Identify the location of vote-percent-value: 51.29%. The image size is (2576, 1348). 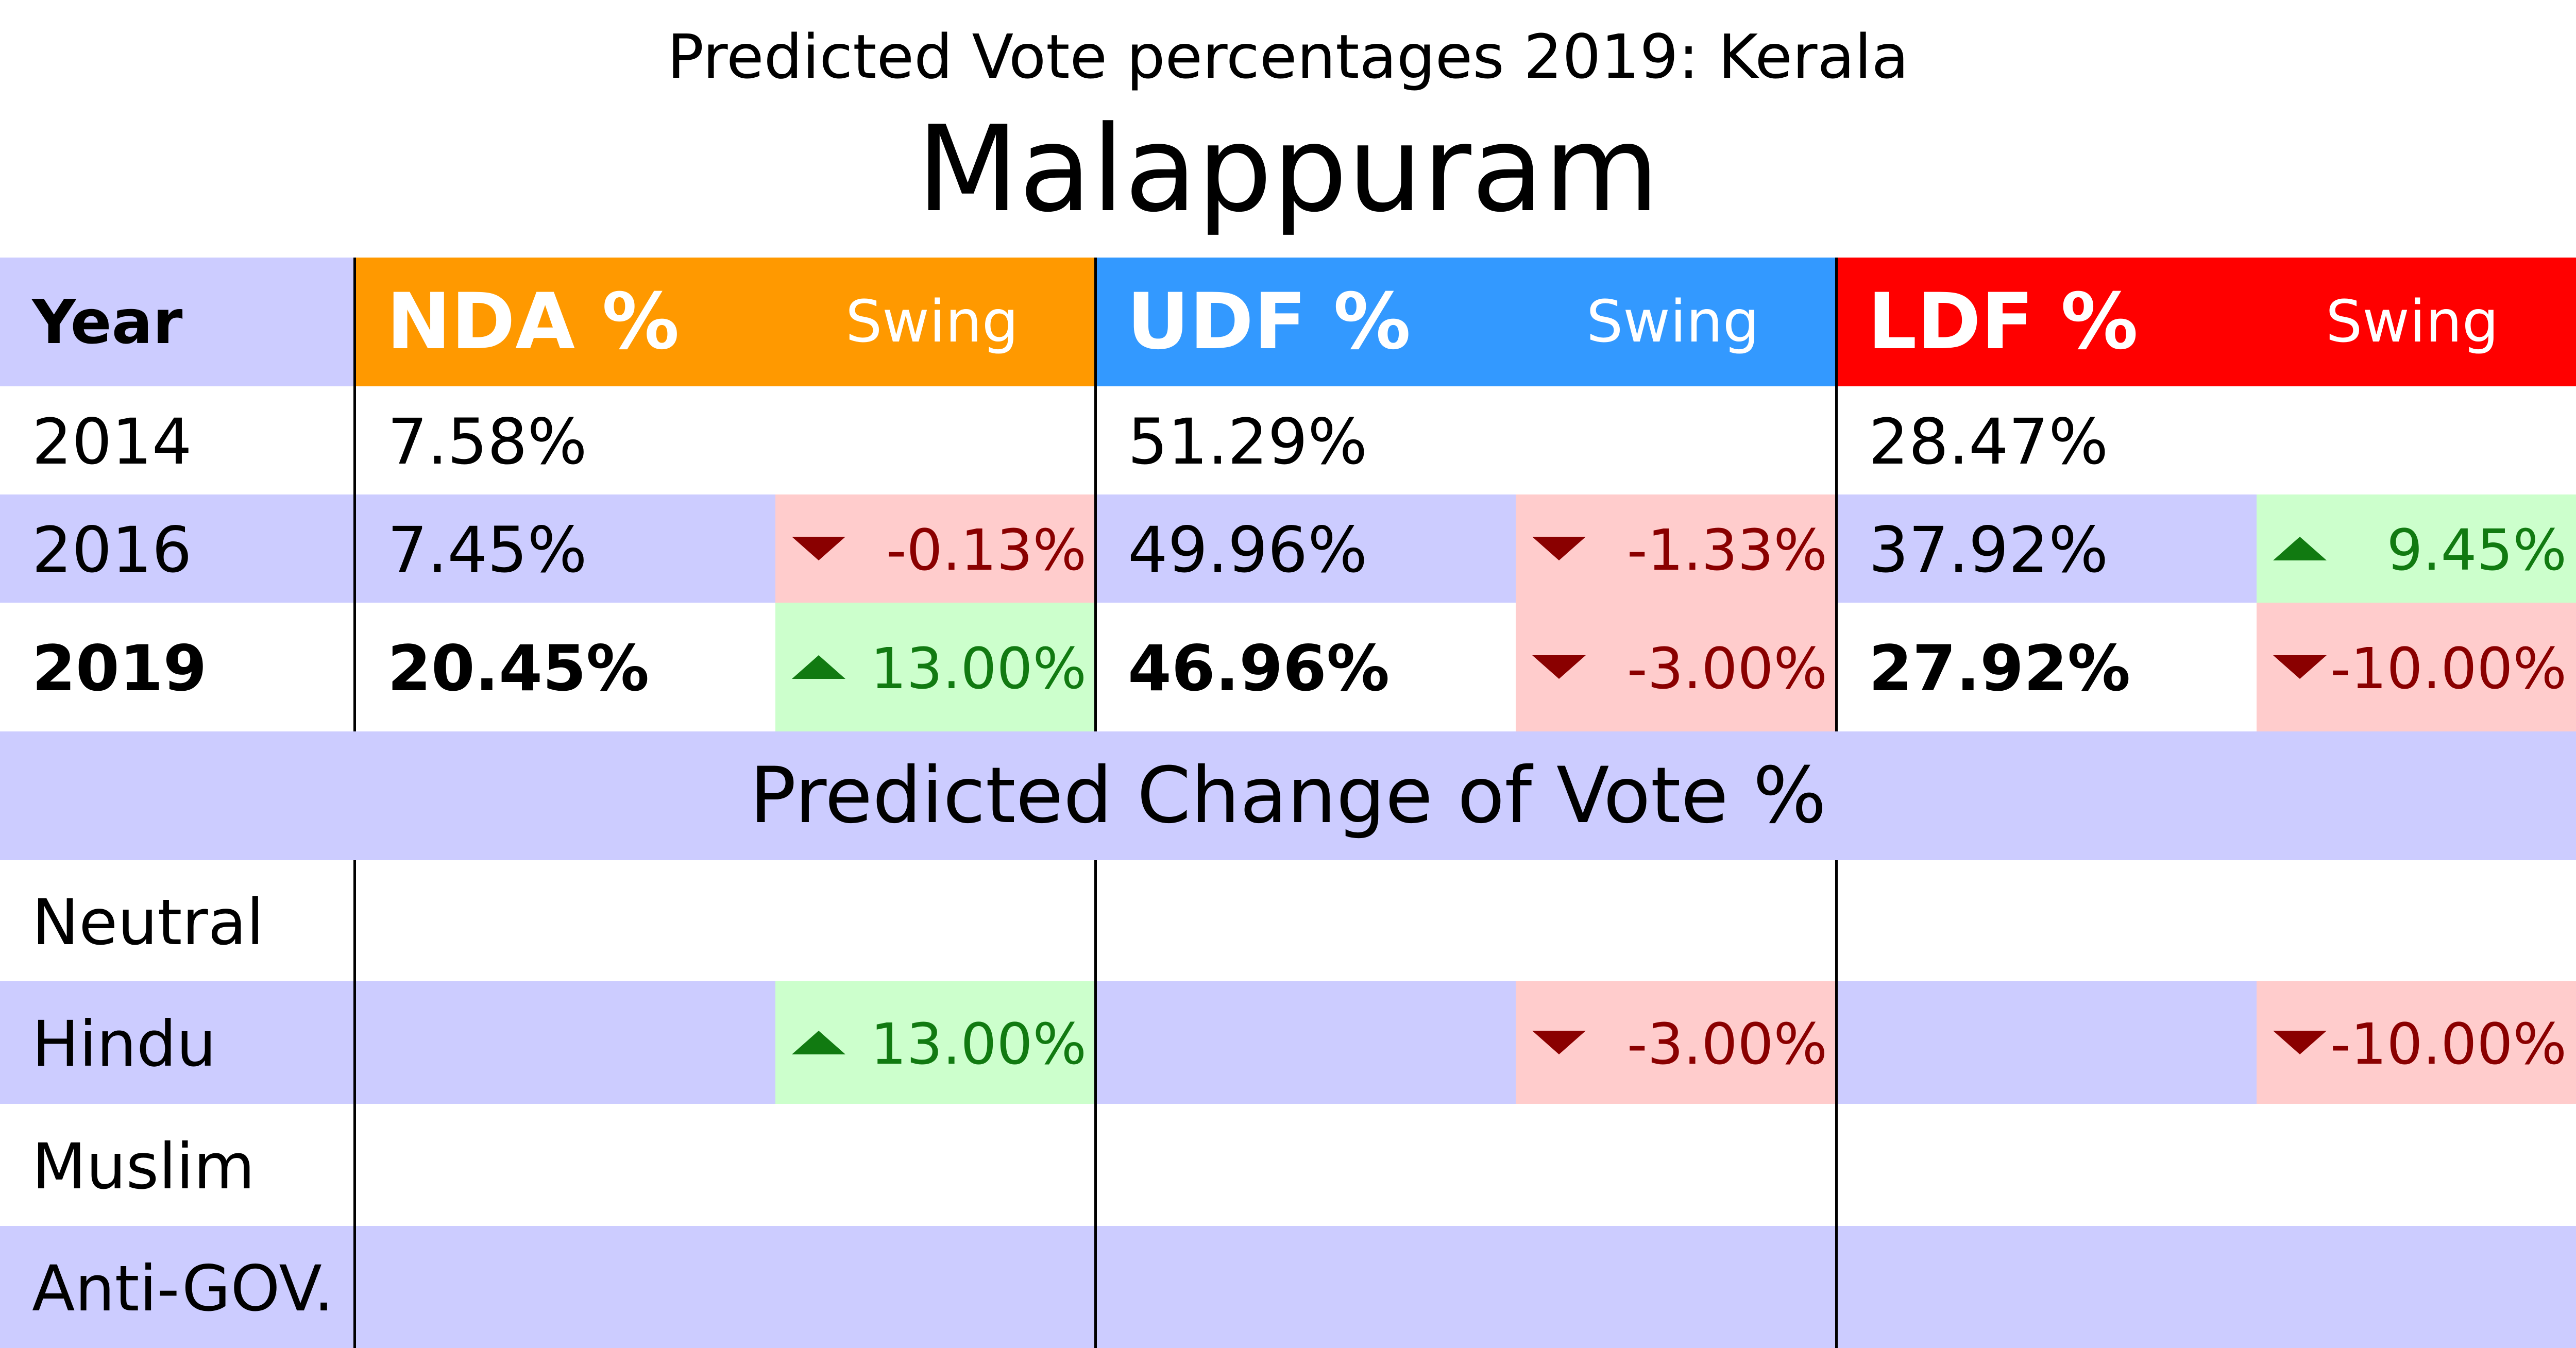
(1248, 442).